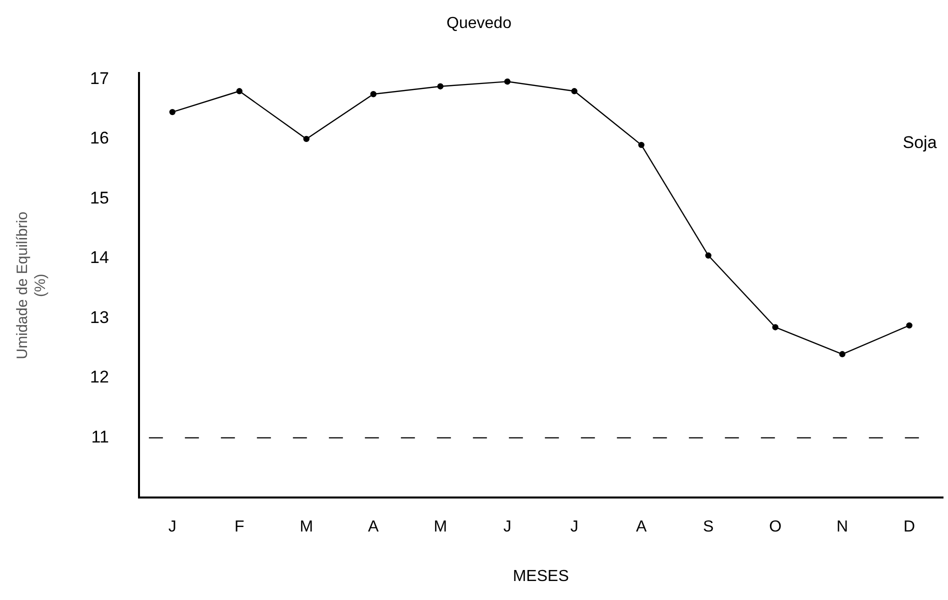 The image size is (948, 600). Describe the element at coordinates (99, 138) in the screenshot. I see `y-tick-label: 16` at that location.